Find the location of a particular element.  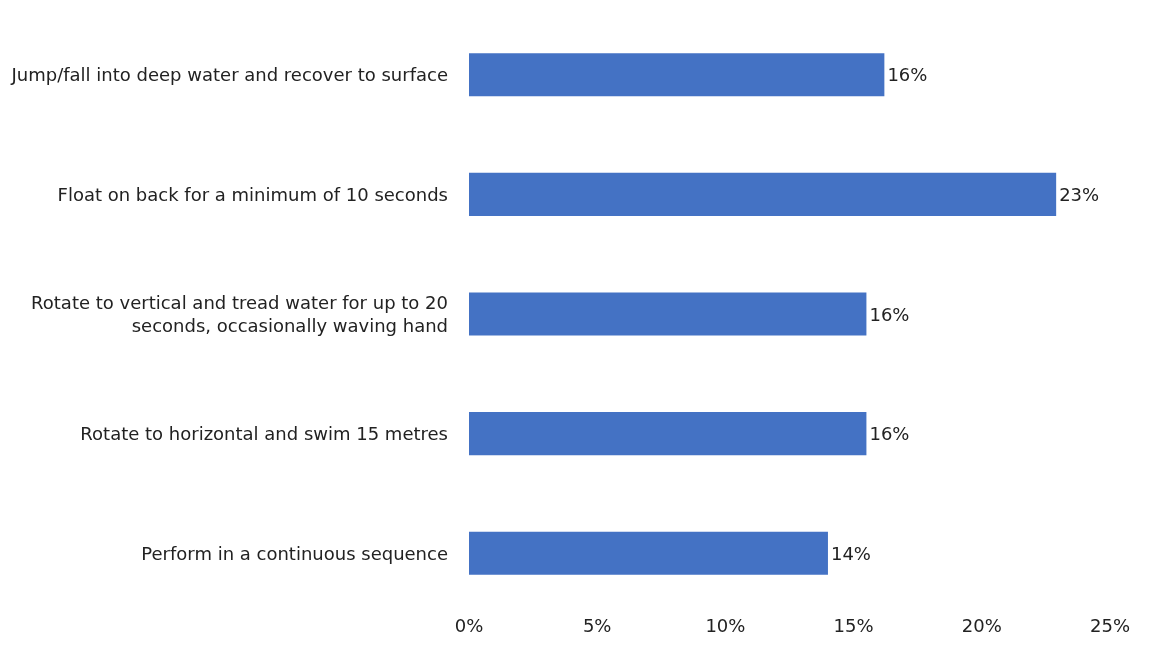

y-tick-label: Float on back for a minimum of 10 seconds is located at coordinates (252, 194).